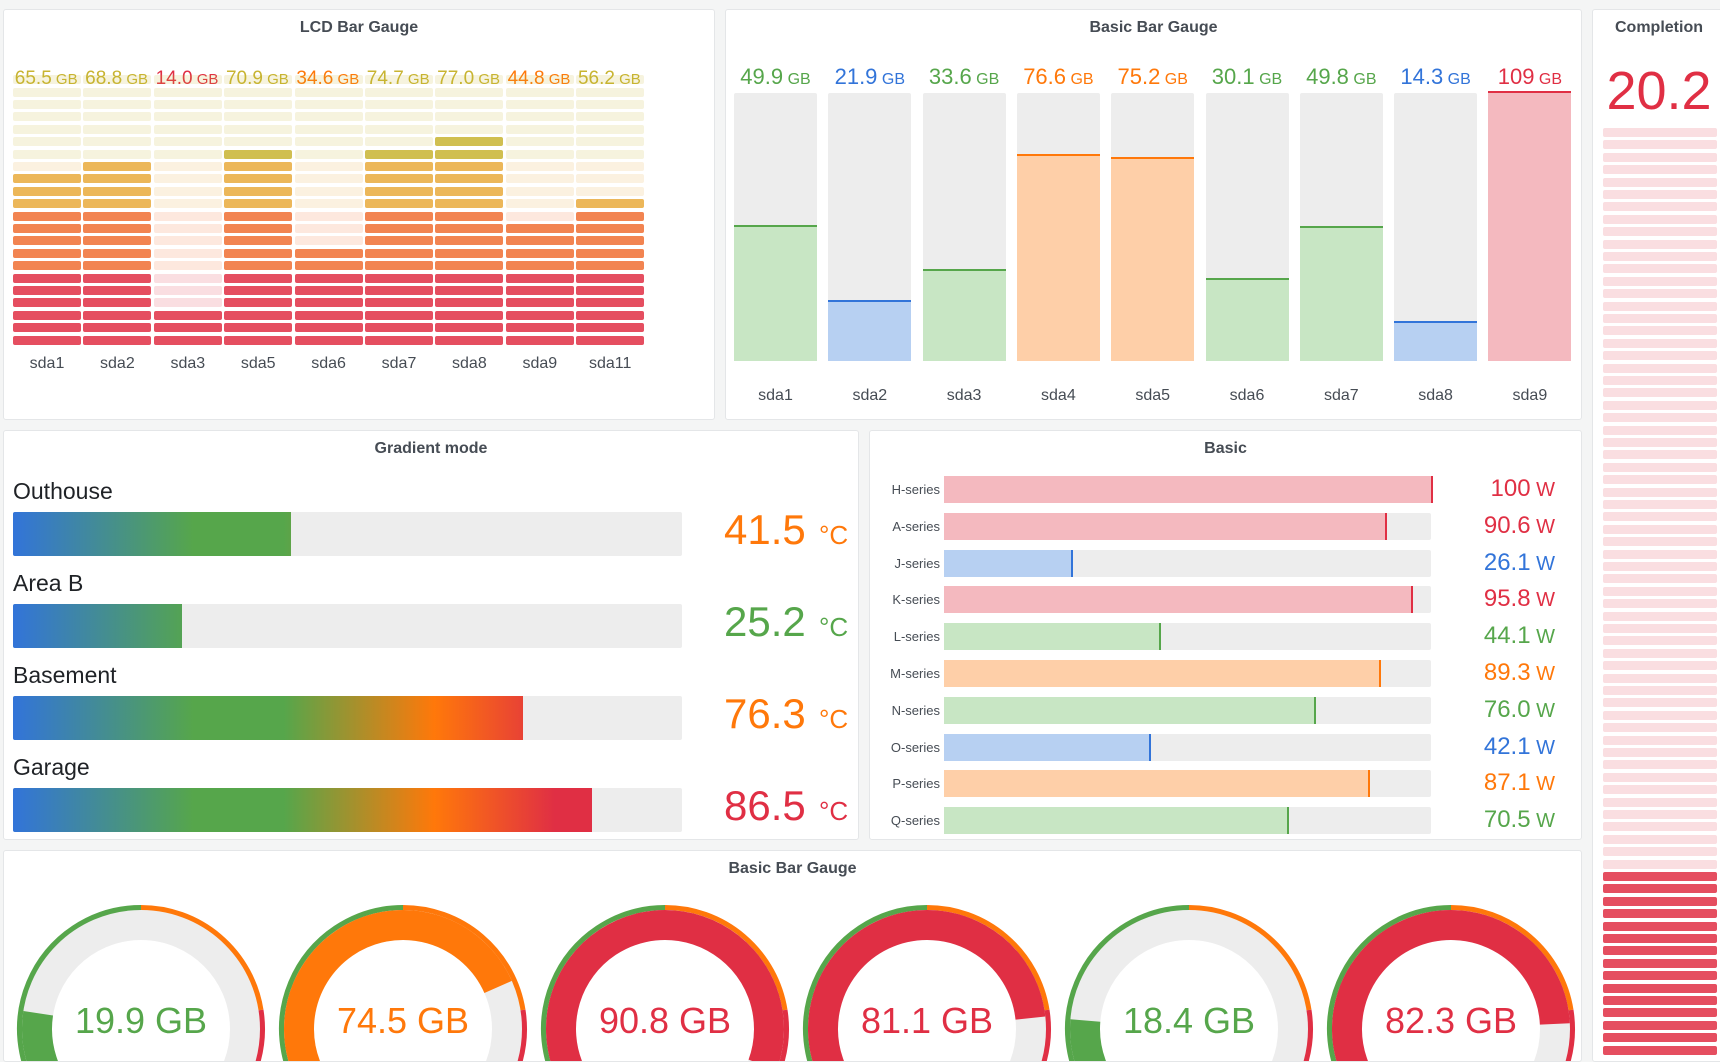 The image size is (1720, 1062). Describe the element at coordinates (1507, 783) in the screenshot. I see `value-number: 87.1` at that location.